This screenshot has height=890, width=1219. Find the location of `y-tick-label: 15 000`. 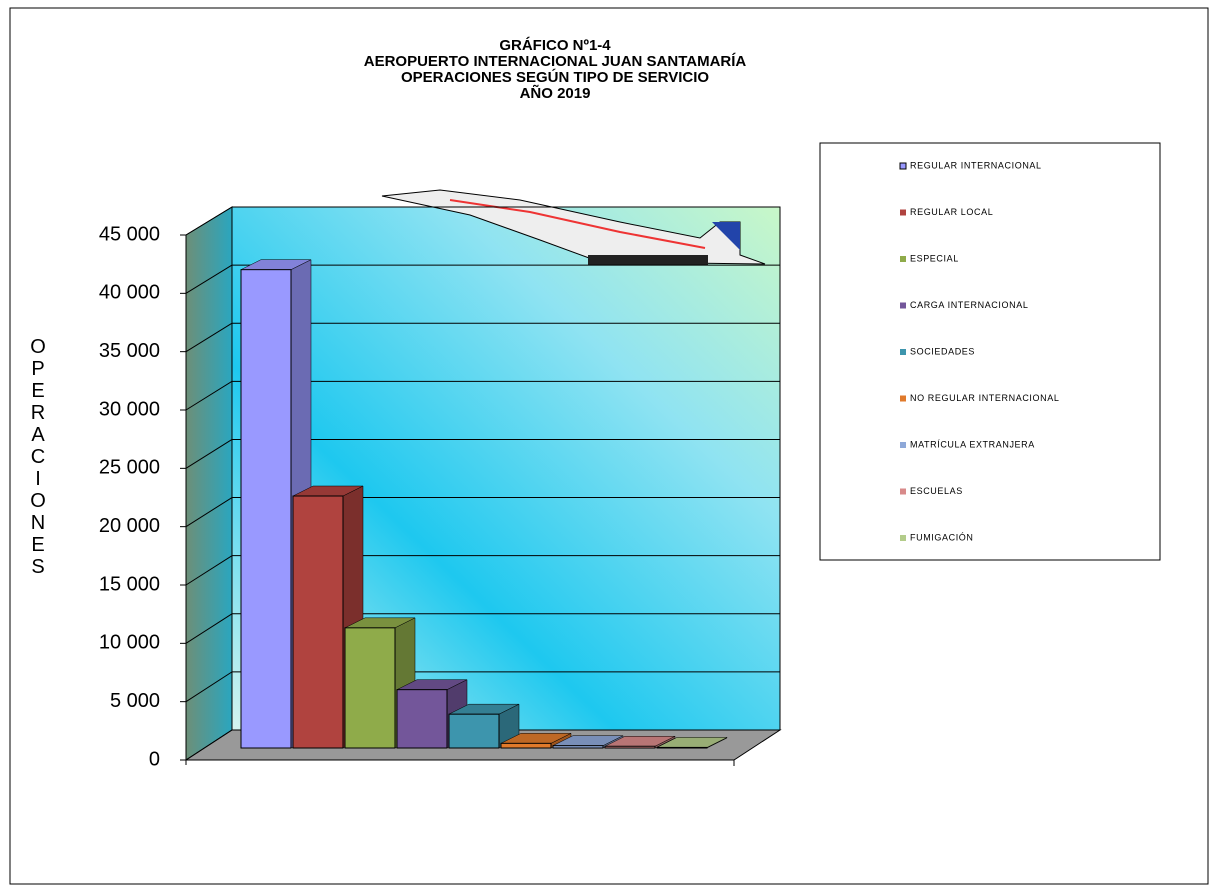

y-tick-label: 15 000 is located at coordinates (129, 584).